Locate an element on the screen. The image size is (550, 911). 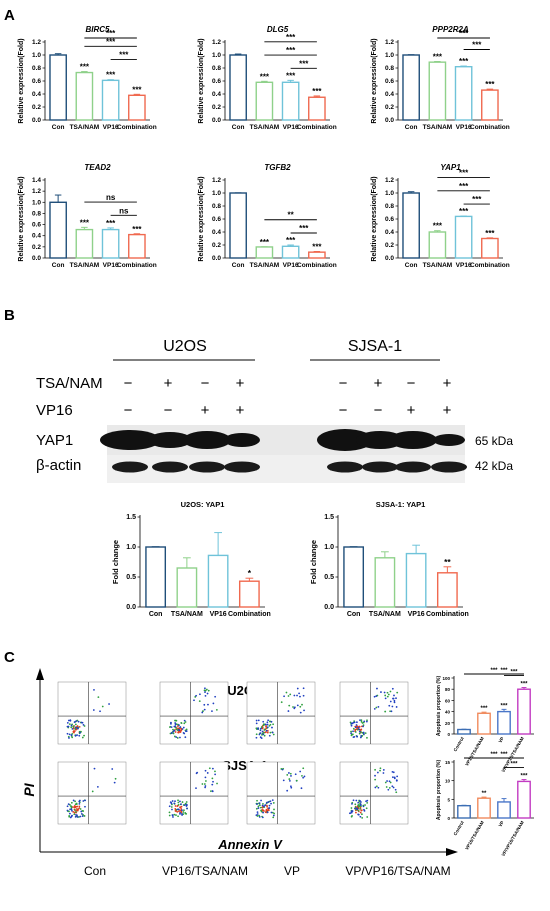
y-tick-label: 0.2 is located at coordinates (389, 107).